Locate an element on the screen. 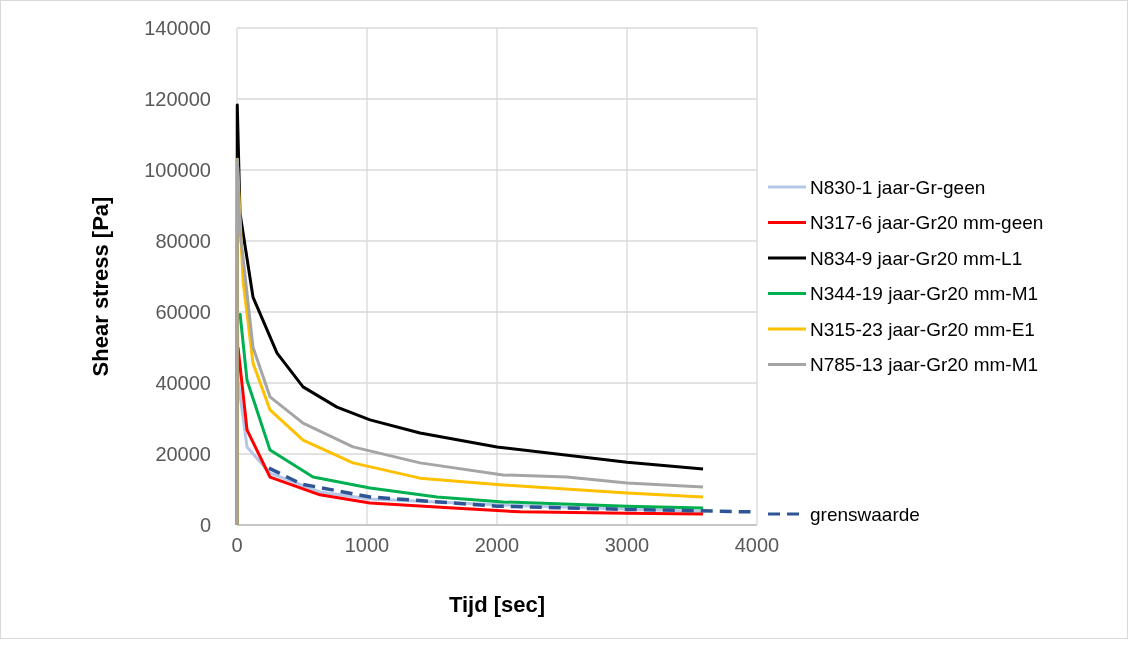 This screenshot has width=1135, height=646. legend-label: grenswaarde is located at coordinates (865, 514).